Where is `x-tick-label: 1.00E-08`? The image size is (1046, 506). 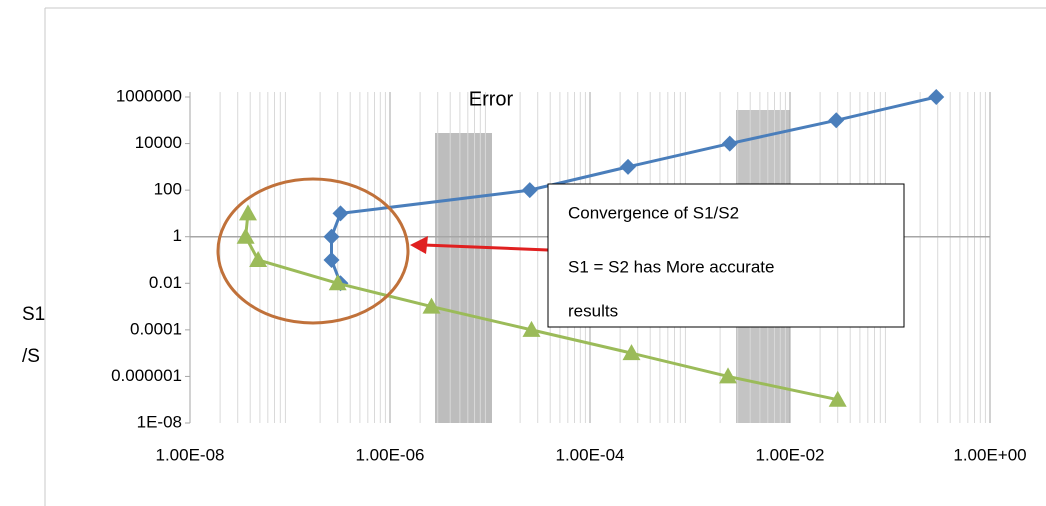 x-tick-label: 1.00E-08 is located at coordinates (190, 454).